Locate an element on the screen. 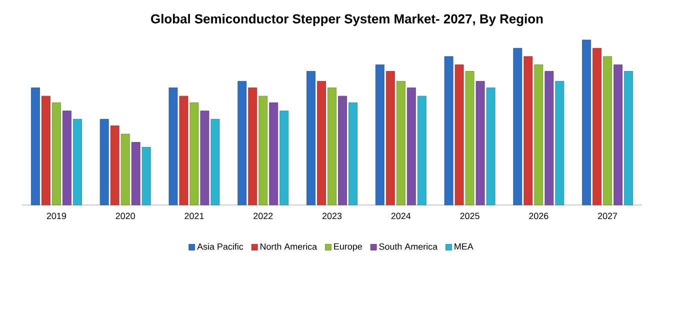  legend-label: South America is located at coordinates (408, 246).